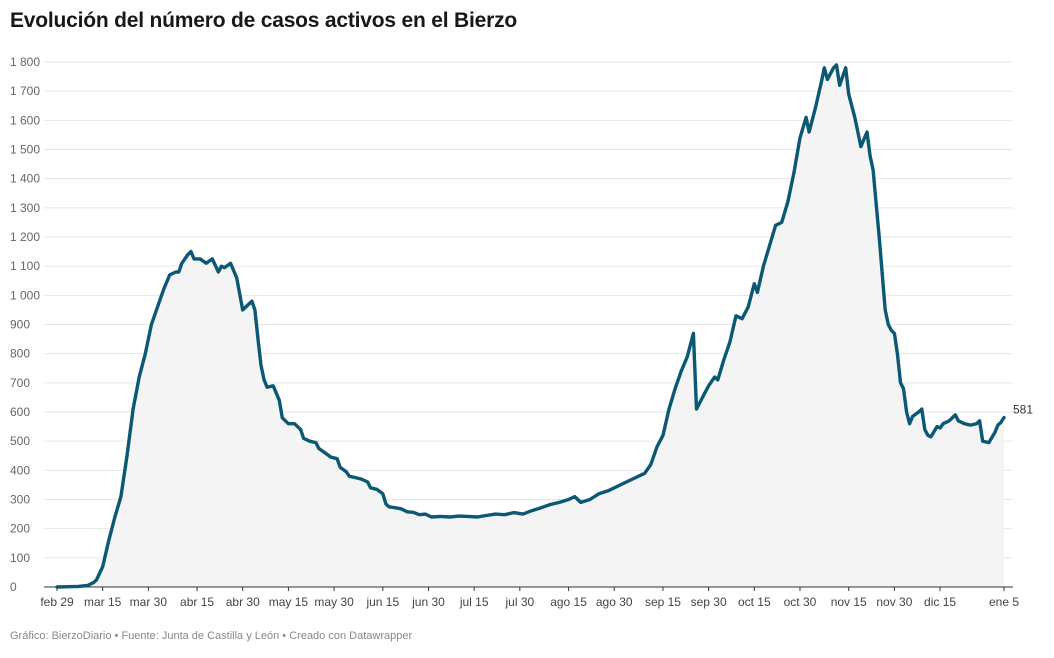 This screenshot has height=658, width=1054. I want to click on x-tick-label: oct 15, so click(754, 602).